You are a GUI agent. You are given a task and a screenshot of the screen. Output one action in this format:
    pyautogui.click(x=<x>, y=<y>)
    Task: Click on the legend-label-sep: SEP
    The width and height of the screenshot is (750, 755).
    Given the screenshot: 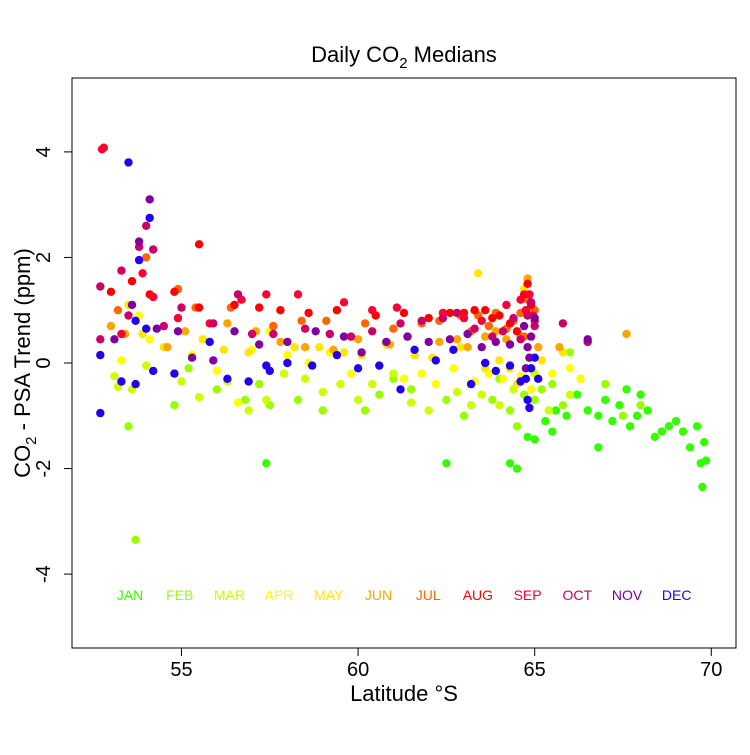 What is the action you would take?
    pyautogui.click(x=528, y=595)
    